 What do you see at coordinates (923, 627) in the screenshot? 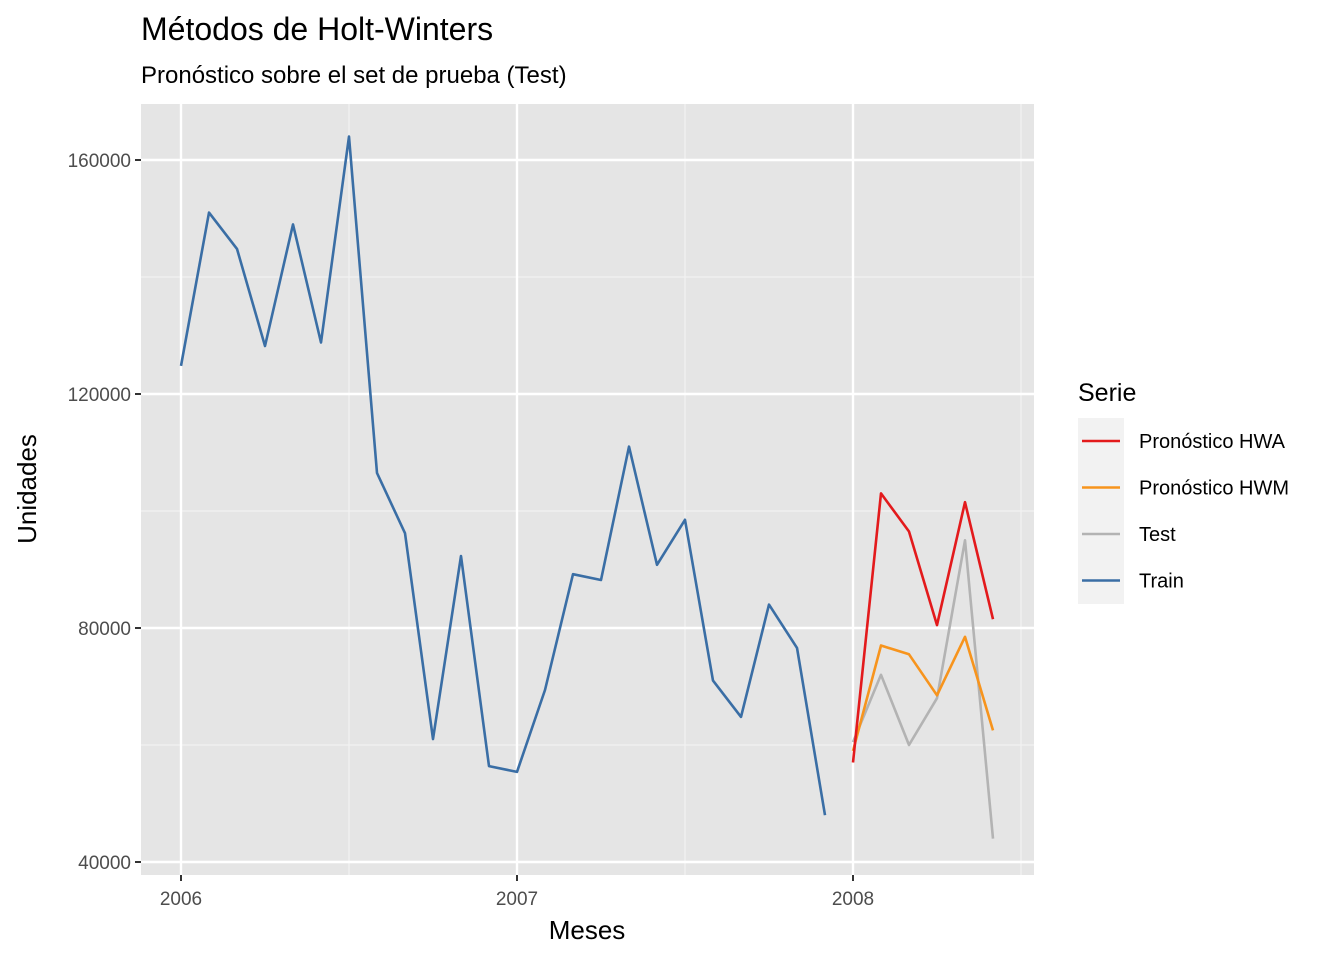
I see `series-line-pronostico-hwa` at bounding box center [923, 627].